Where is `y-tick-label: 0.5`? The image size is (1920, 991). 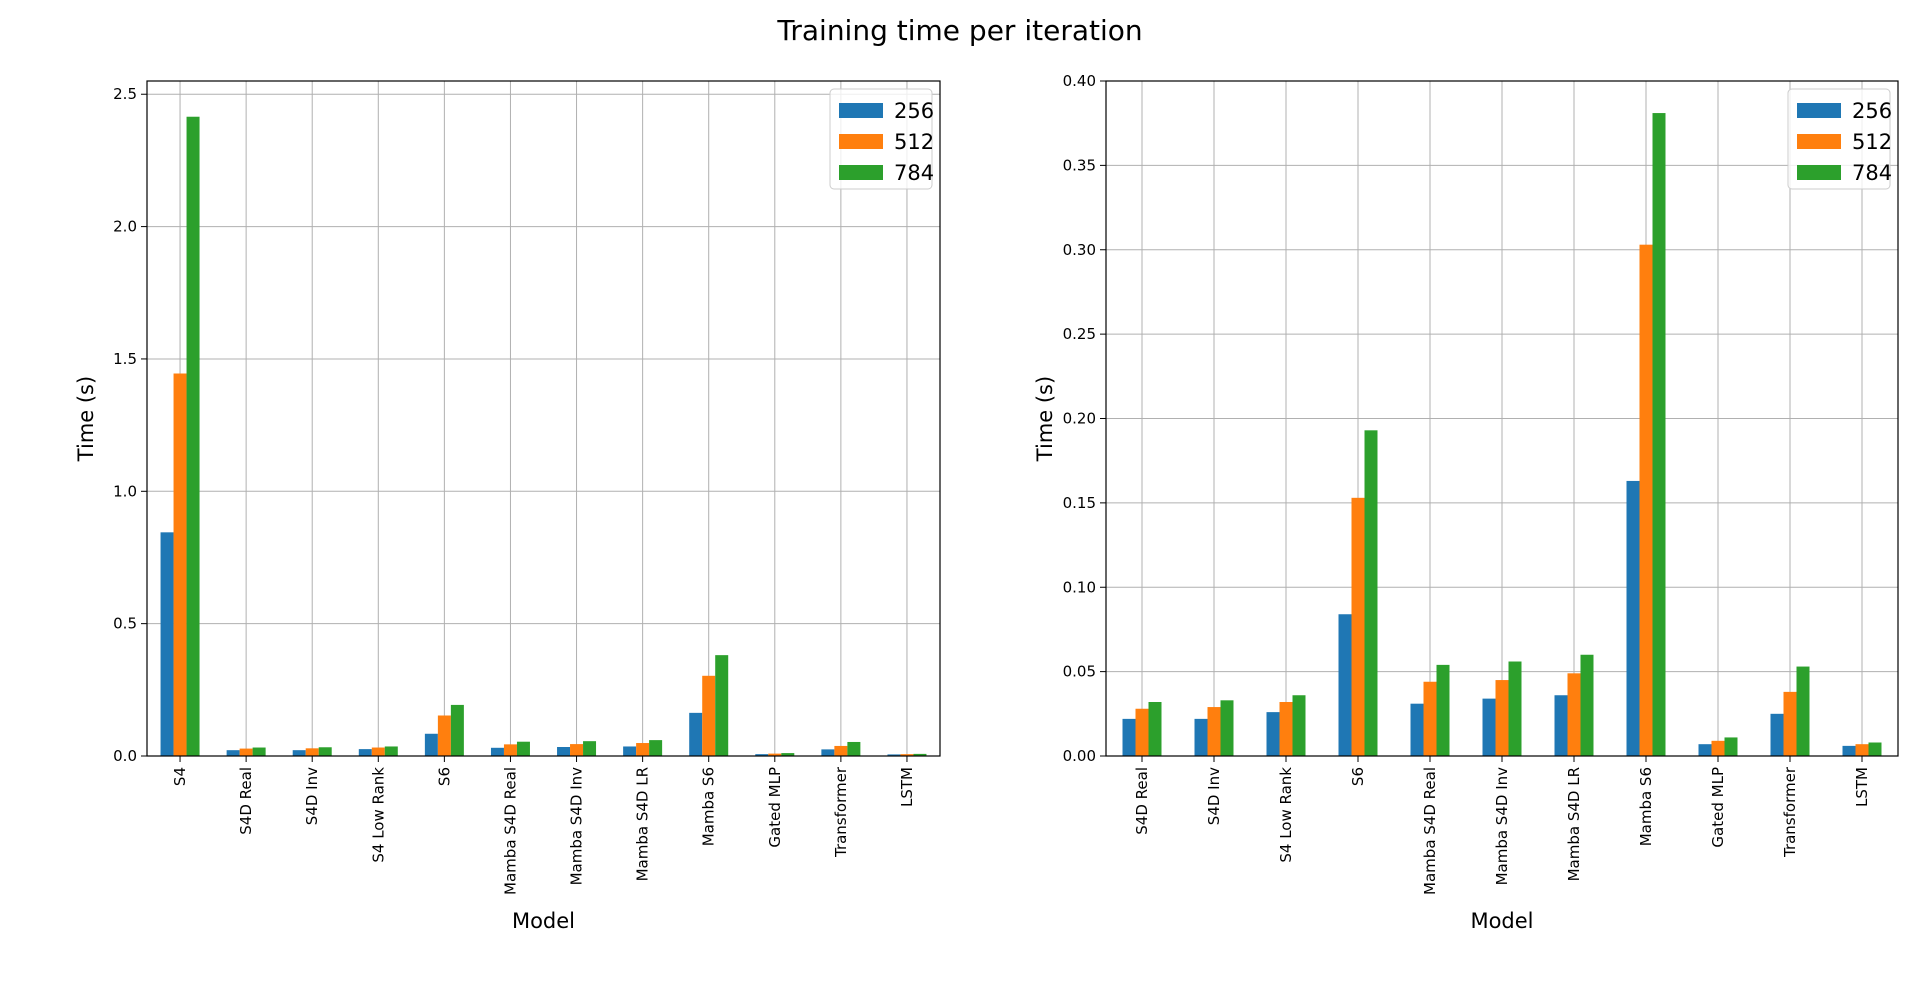 y-tick-label: 0.5 is located at coordinates (125, 624).